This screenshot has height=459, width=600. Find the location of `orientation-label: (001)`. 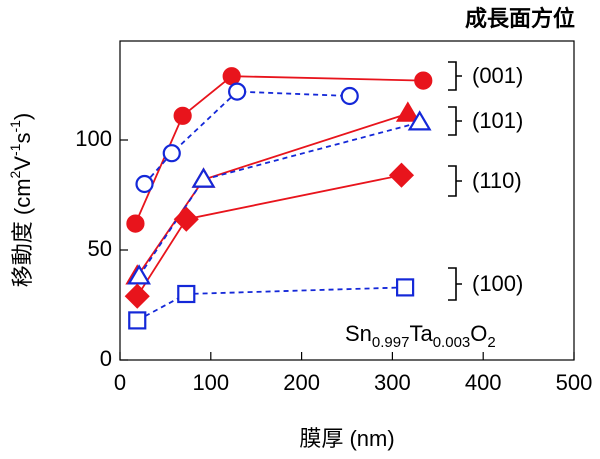

orientation-label: (001) is located at coordinates (497, 75).